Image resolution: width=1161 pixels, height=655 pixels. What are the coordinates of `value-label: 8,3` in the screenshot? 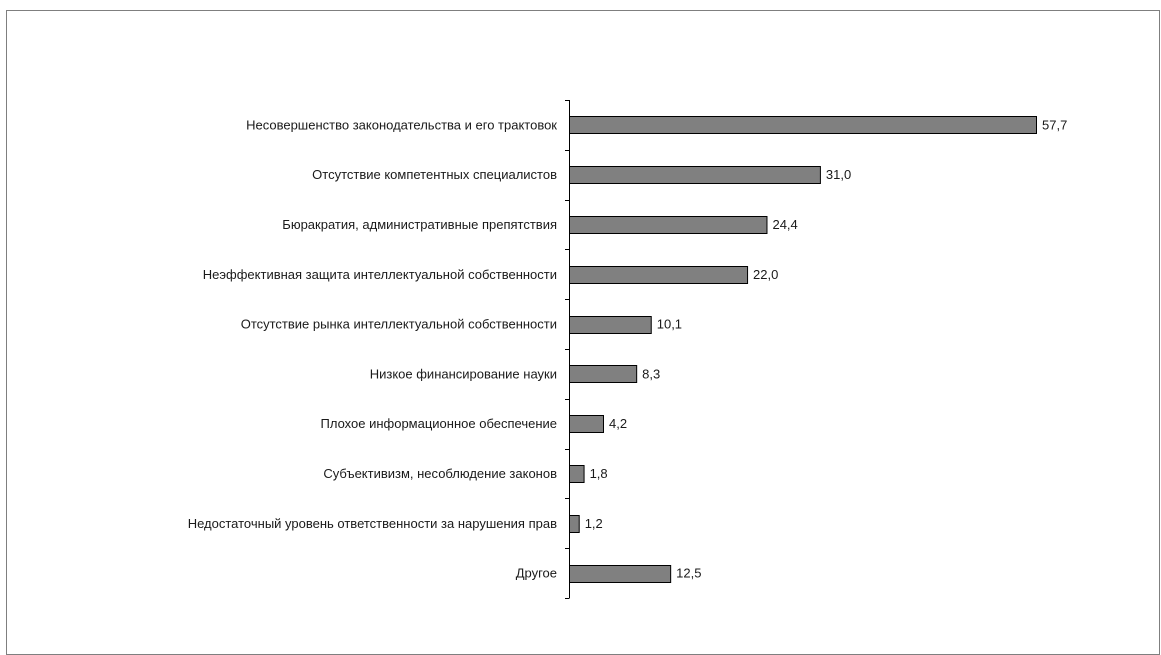 It's located at (651, 373).